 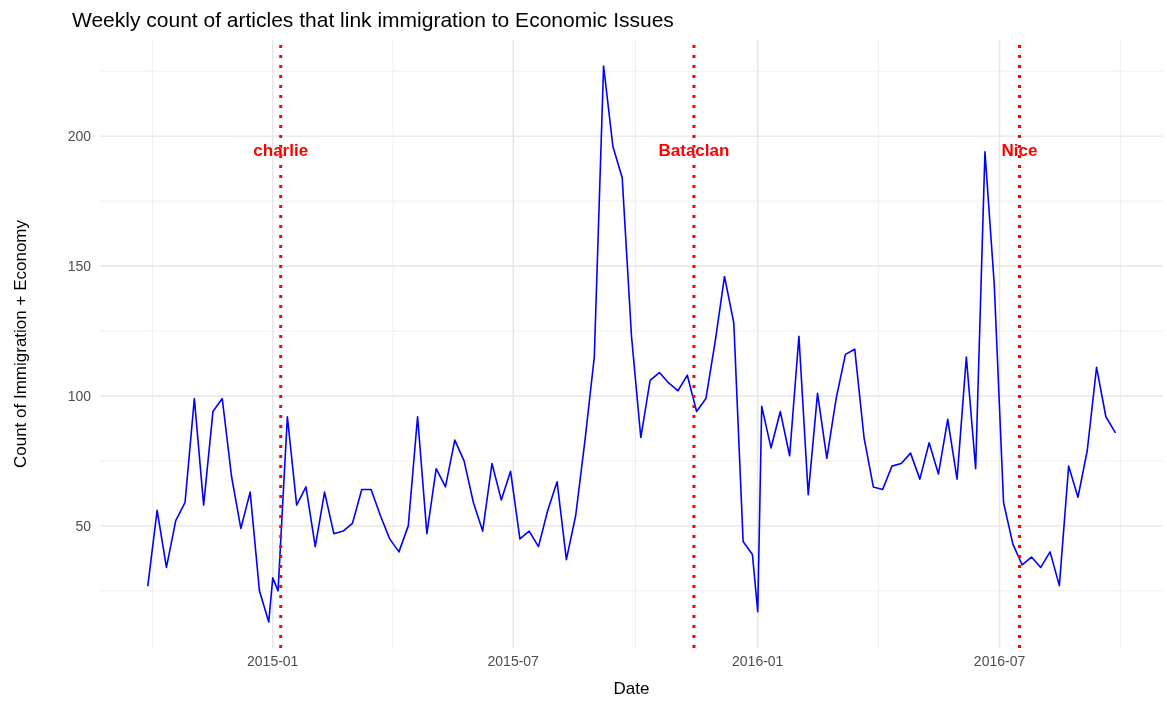 What do you see at coordinates (694, 150) in the screenshot?
I see `ref-line-label: Bataclan` at bounding box center [694, 150].